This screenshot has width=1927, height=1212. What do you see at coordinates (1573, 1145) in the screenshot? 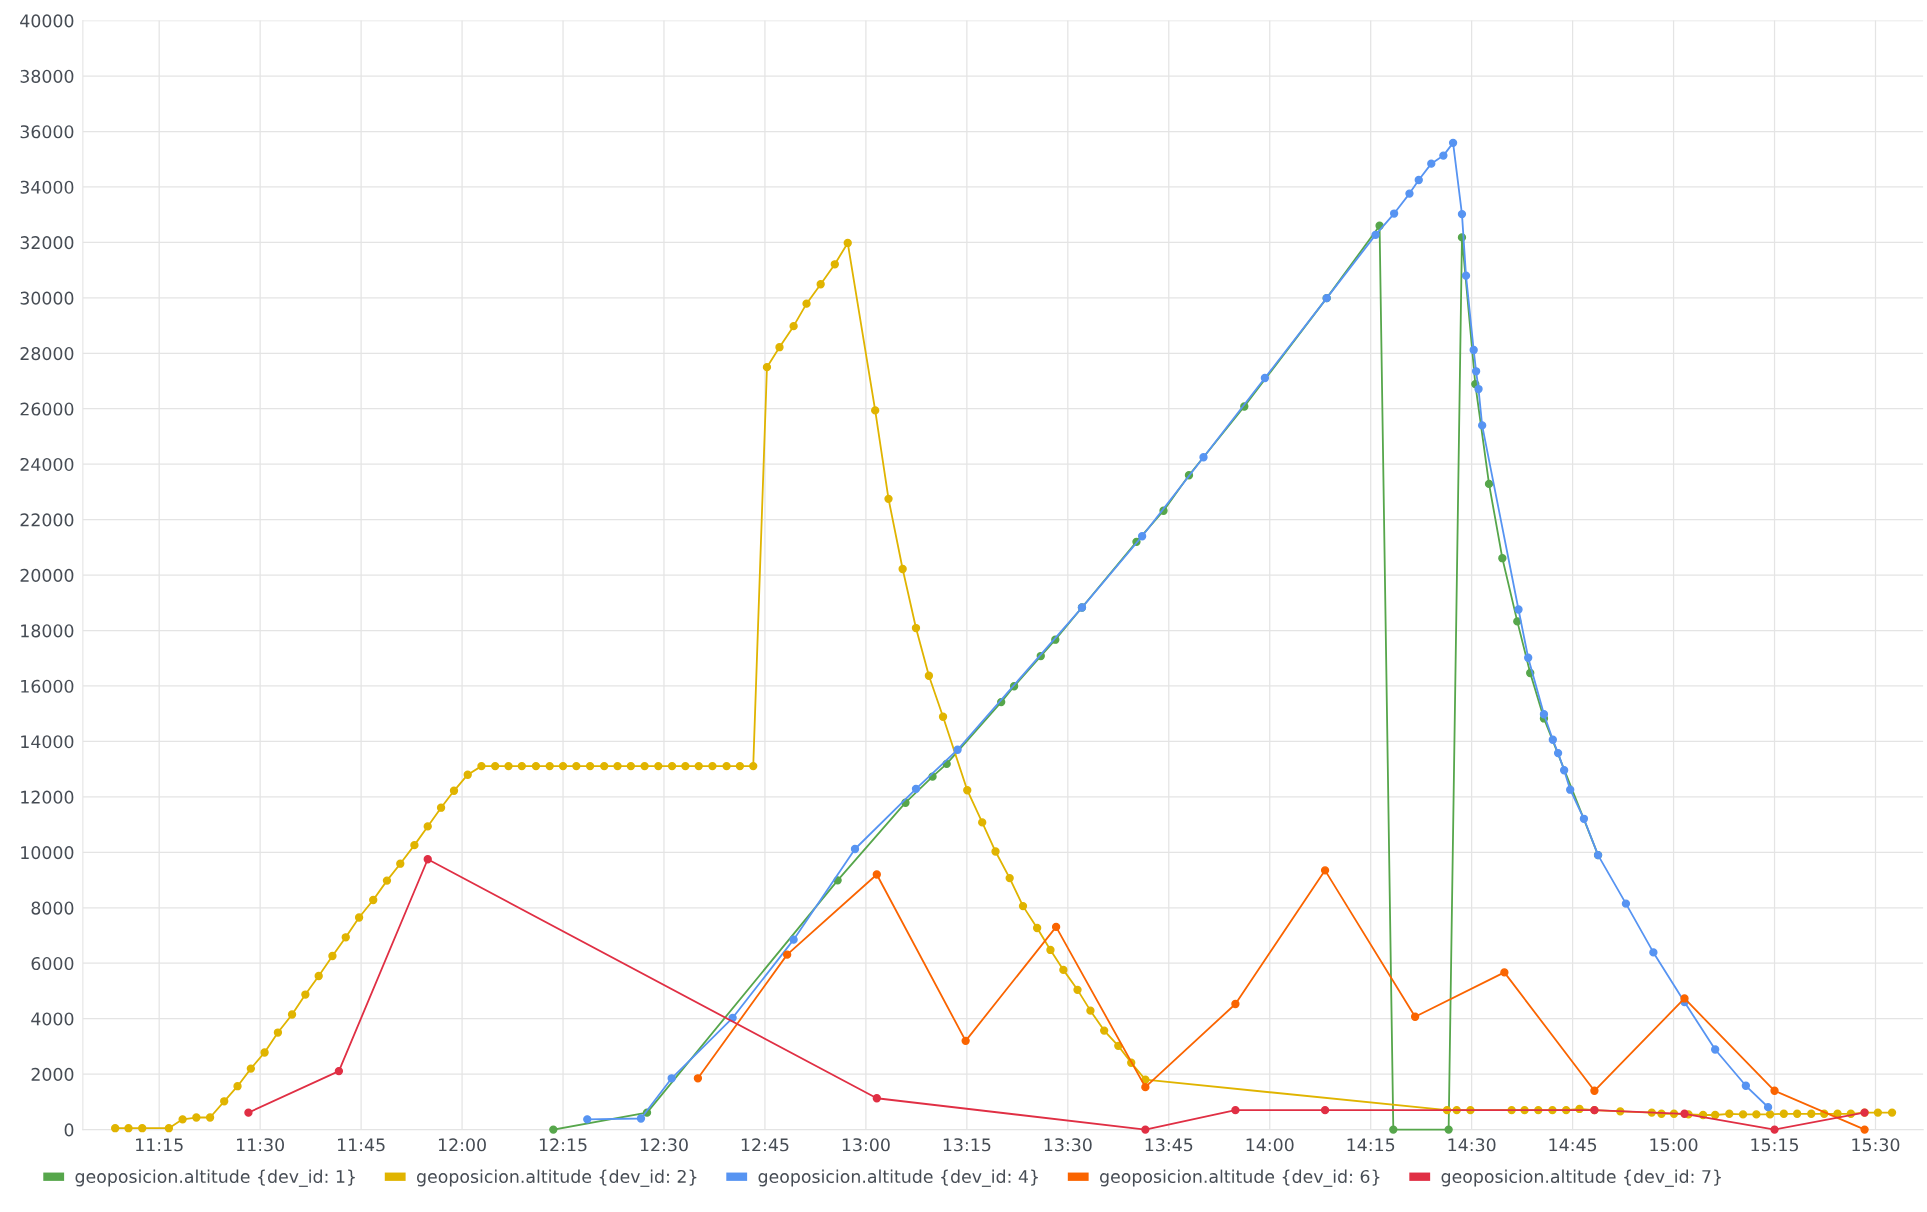
I see `x-tick-label: 14:45` at bounding box center [1573, 1145].